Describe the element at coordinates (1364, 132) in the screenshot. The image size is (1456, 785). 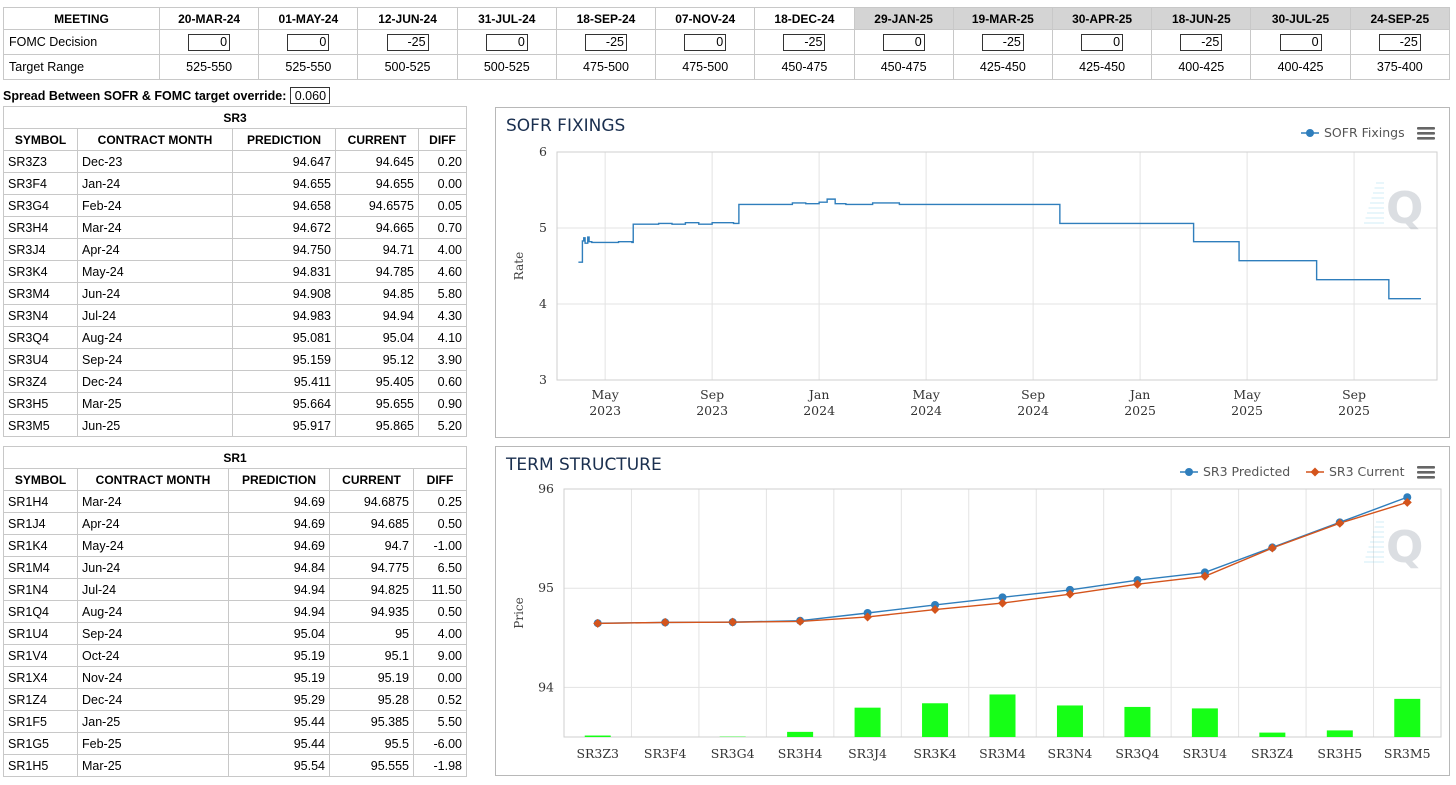
I see `legend-label: SOFR Fixings` at that location.